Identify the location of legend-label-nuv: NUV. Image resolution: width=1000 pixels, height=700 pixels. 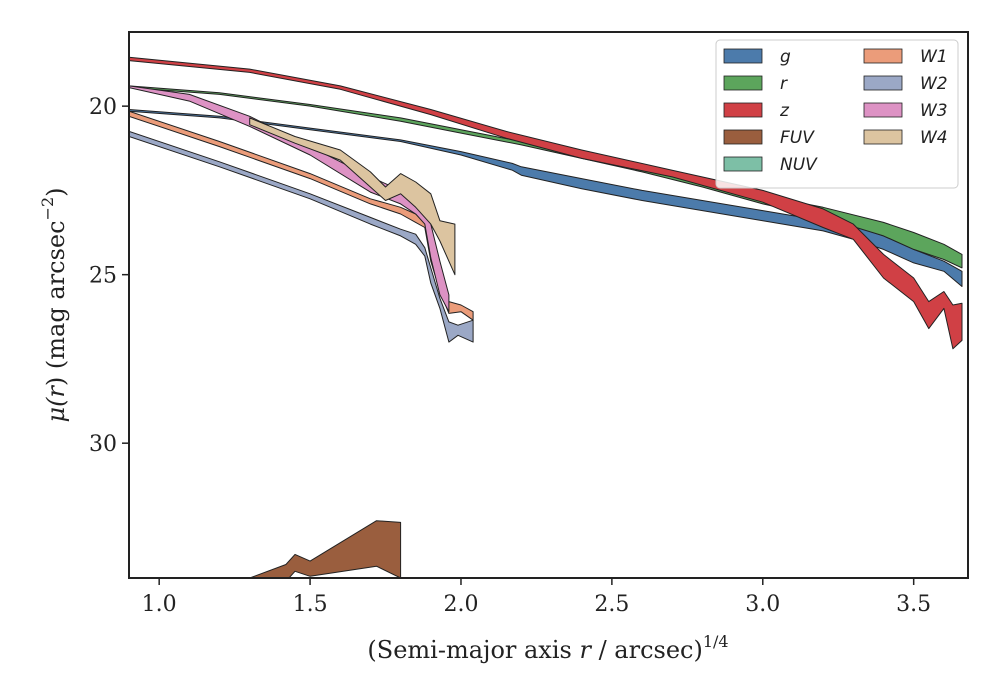
(799, 165).